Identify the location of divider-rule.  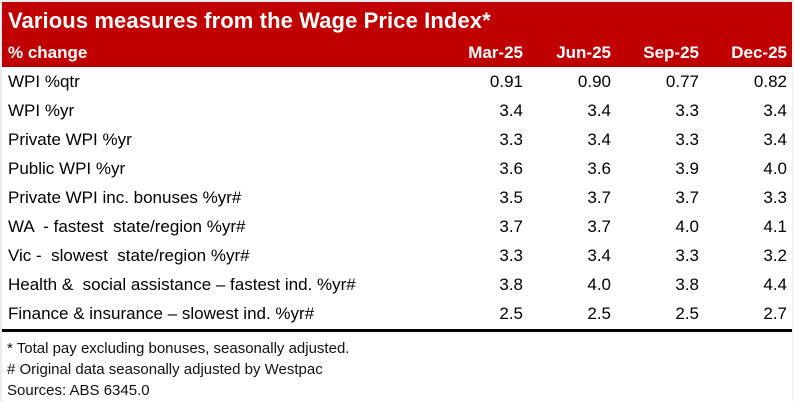
(397, 330).